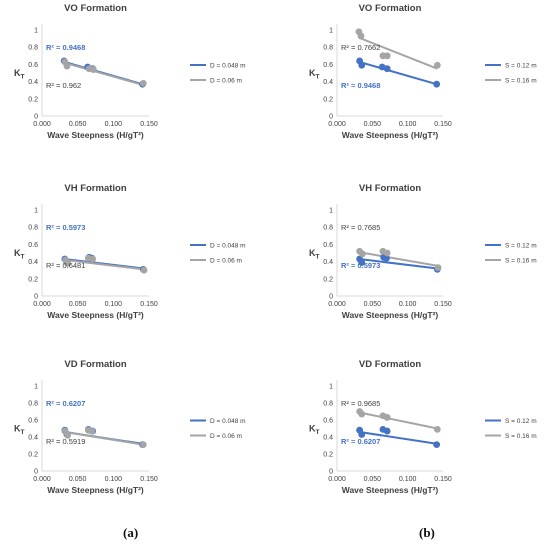 This screenshot has height=548, width=550. Describe the element at coordinates (131, 532) in the screenshot. I see `caption-a: (a)` at that location.